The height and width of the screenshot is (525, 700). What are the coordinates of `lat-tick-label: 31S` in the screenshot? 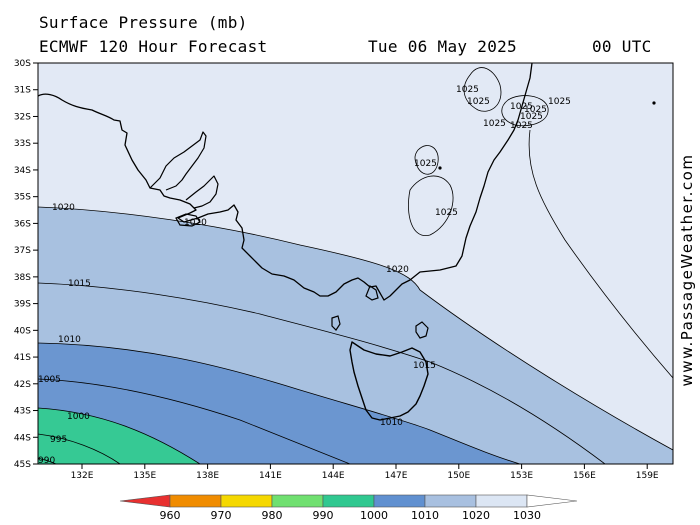 It's located at (22, 91).